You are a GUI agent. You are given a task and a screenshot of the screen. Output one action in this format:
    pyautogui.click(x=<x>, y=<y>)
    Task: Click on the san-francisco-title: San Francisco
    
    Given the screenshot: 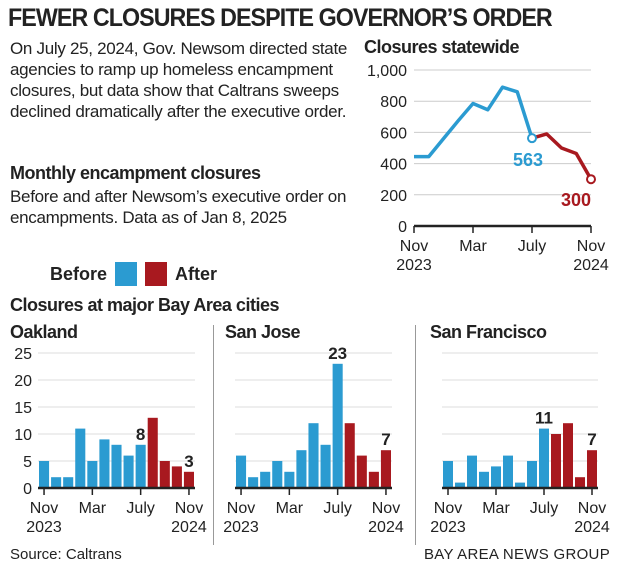 What is the action you would take?
    pyautogui.click(x=488, y=332)
    